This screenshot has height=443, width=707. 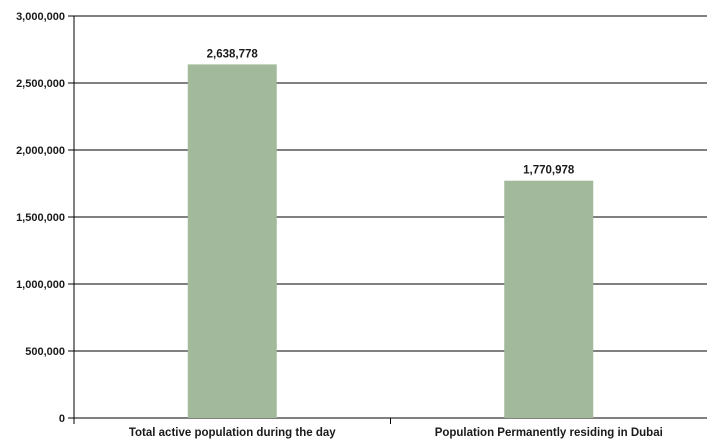 What do you see at coordinates (549, 433) in the screenshot?
I see `x-category-label: Population Permanently residing in Dubai` at bounding box center [549, 433].